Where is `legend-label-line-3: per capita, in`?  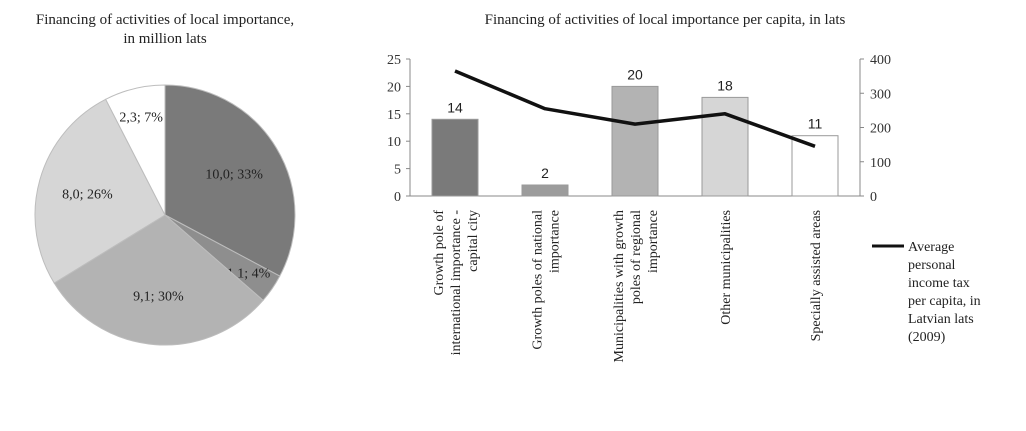
legend-label-line-3: per capita, in is located at coordinates (944, 301).